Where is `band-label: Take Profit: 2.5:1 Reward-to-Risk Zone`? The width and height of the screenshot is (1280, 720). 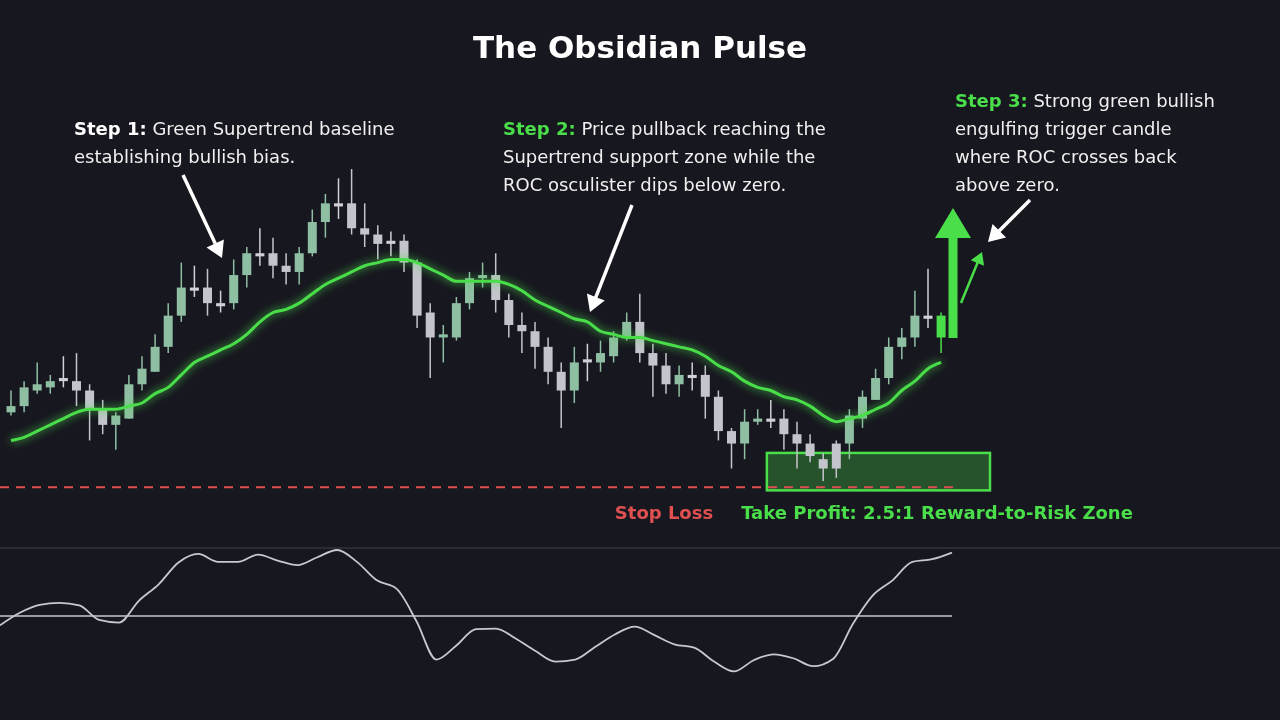 band-label: Take Profit: 2.5:1 Reward-to-Risk Zone is located at coordinates (937, 512).